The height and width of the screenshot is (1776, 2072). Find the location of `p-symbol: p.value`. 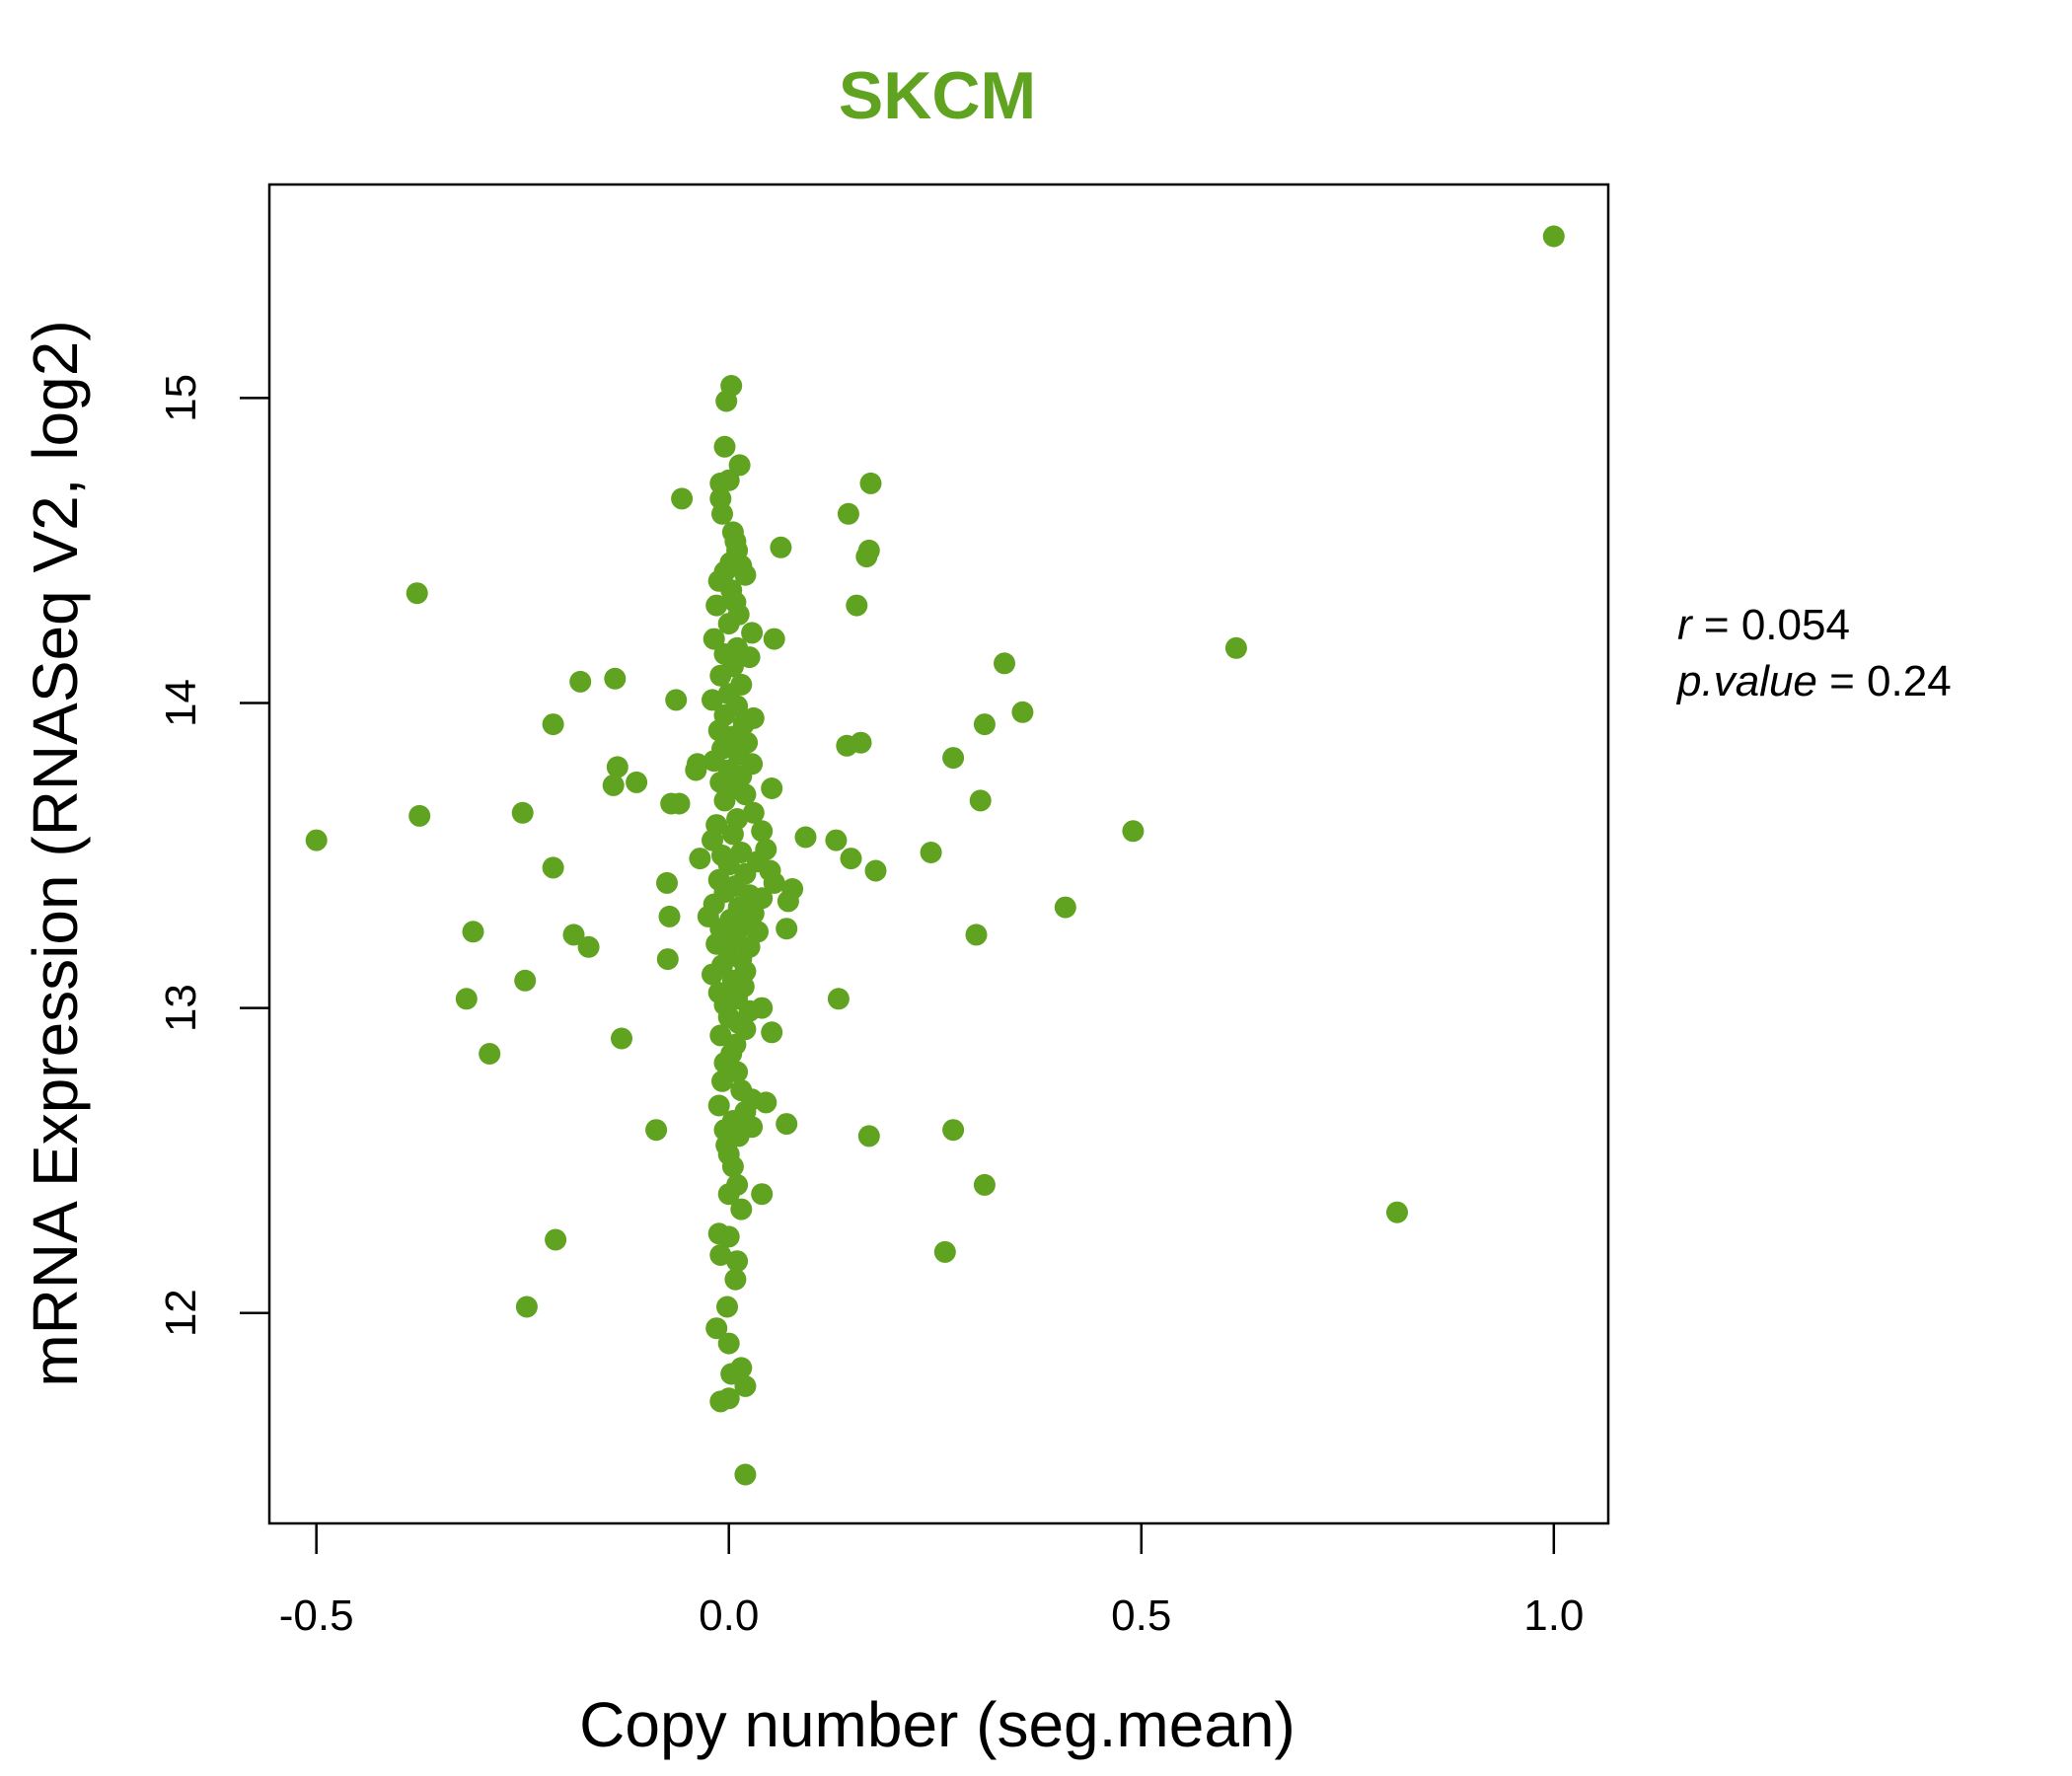

p-symbol: p.value is located at coordinates (1746, 681).